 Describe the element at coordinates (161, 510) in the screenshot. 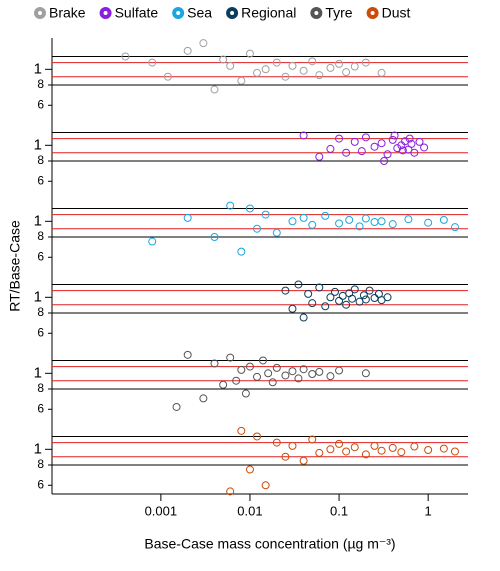

I see `x-tick-label: 0.001` at that location.